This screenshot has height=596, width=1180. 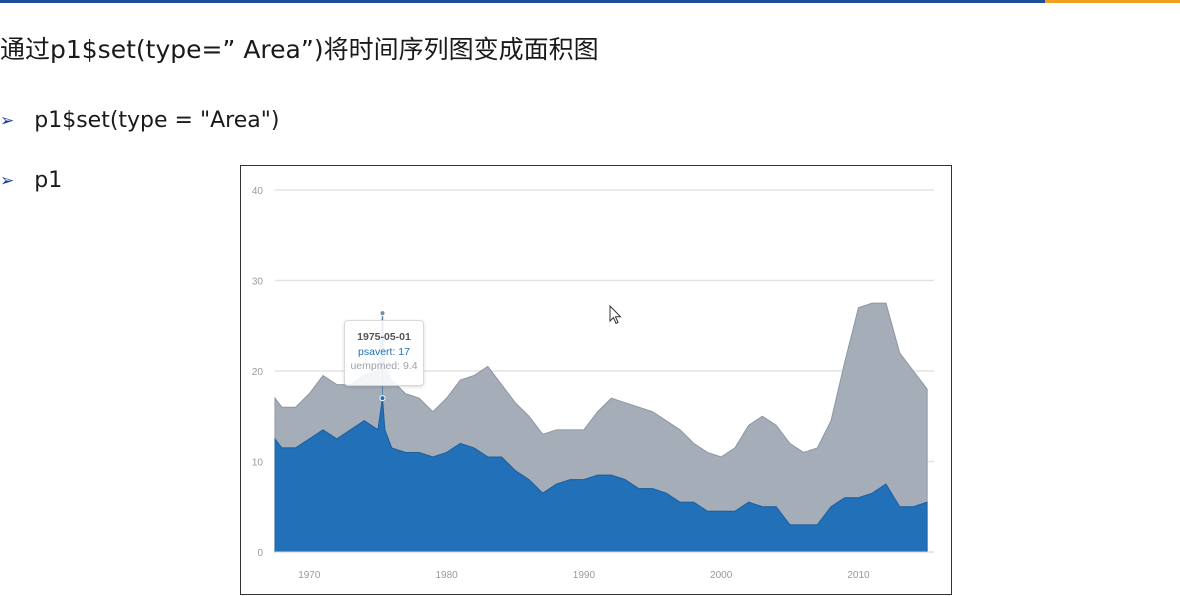 I want to click on x-tick-label: 2010, so click(x=858, y=575).